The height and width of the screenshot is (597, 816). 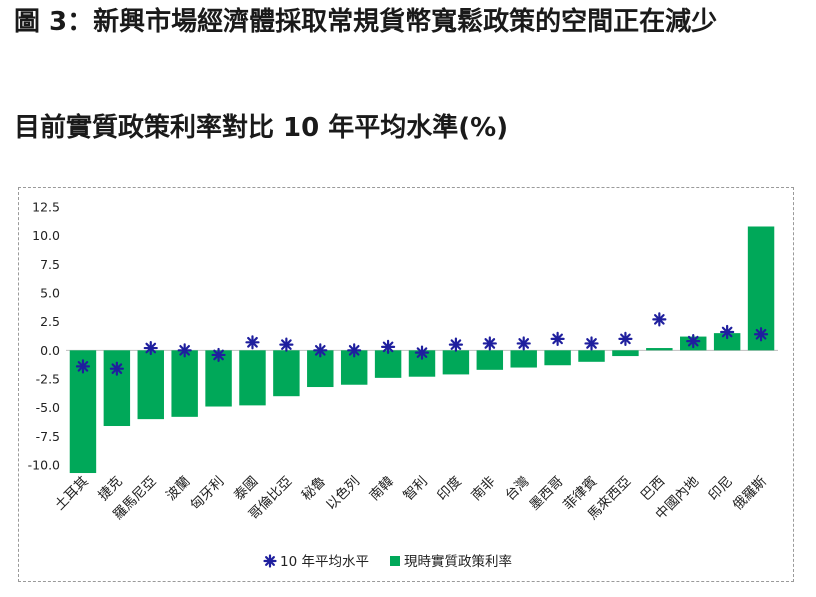 What do you see at coordinates (449, 489) in the screenshot?
I see `category-label: 印度` at bounding box center [449, 489].